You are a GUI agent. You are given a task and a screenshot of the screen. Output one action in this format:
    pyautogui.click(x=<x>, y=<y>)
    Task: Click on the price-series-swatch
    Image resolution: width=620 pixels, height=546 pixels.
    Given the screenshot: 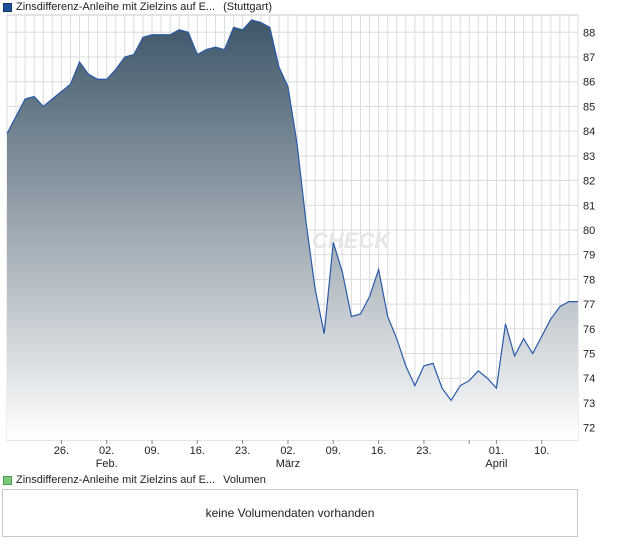 What is the action you would take?
    pyautogui.click(x=7, y=7)
    